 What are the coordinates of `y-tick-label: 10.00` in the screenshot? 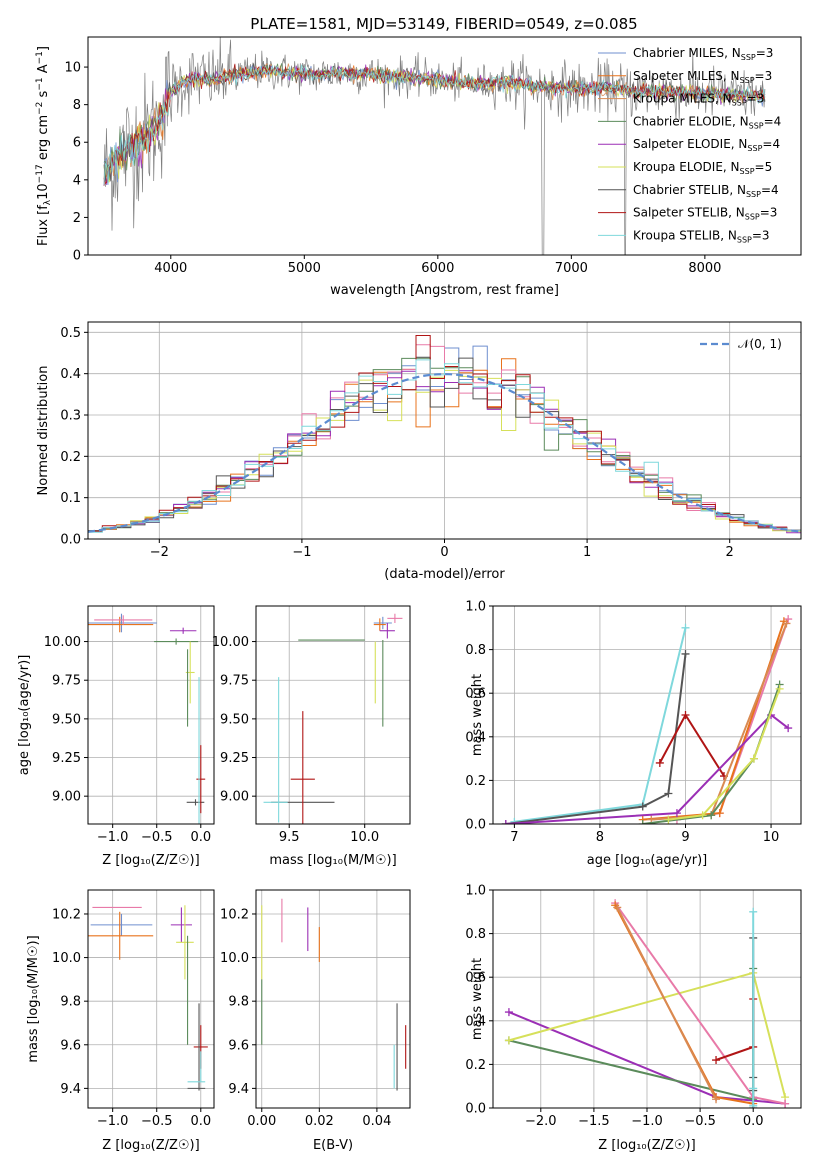 It's located at (230, 642).